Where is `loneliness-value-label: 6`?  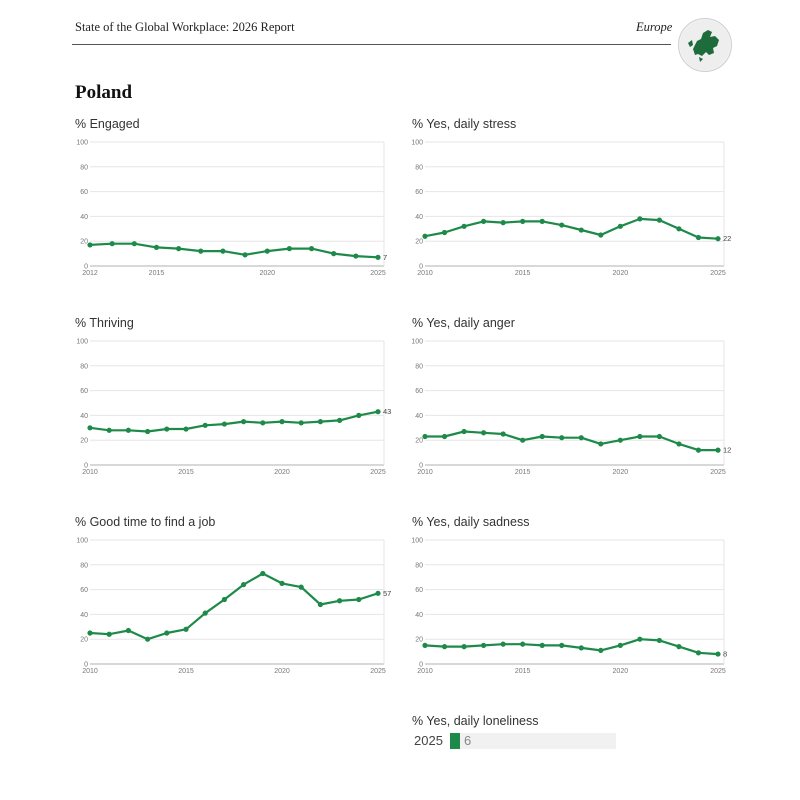 loneliness-value-label: 6 is located at coordinates (468, 740).